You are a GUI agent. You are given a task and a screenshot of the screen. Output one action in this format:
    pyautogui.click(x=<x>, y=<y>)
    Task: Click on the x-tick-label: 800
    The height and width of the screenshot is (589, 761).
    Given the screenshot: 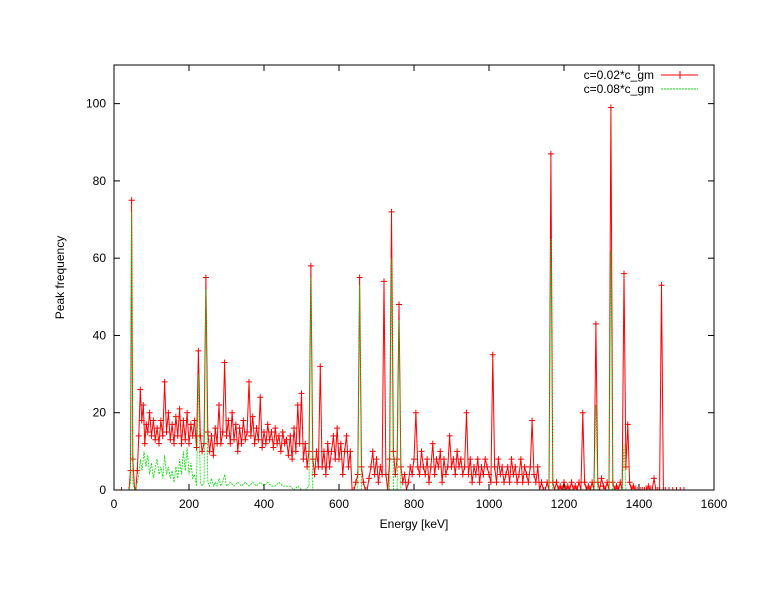 What is the action you would take?
    pyautogui.click(x=414, y=504)
    